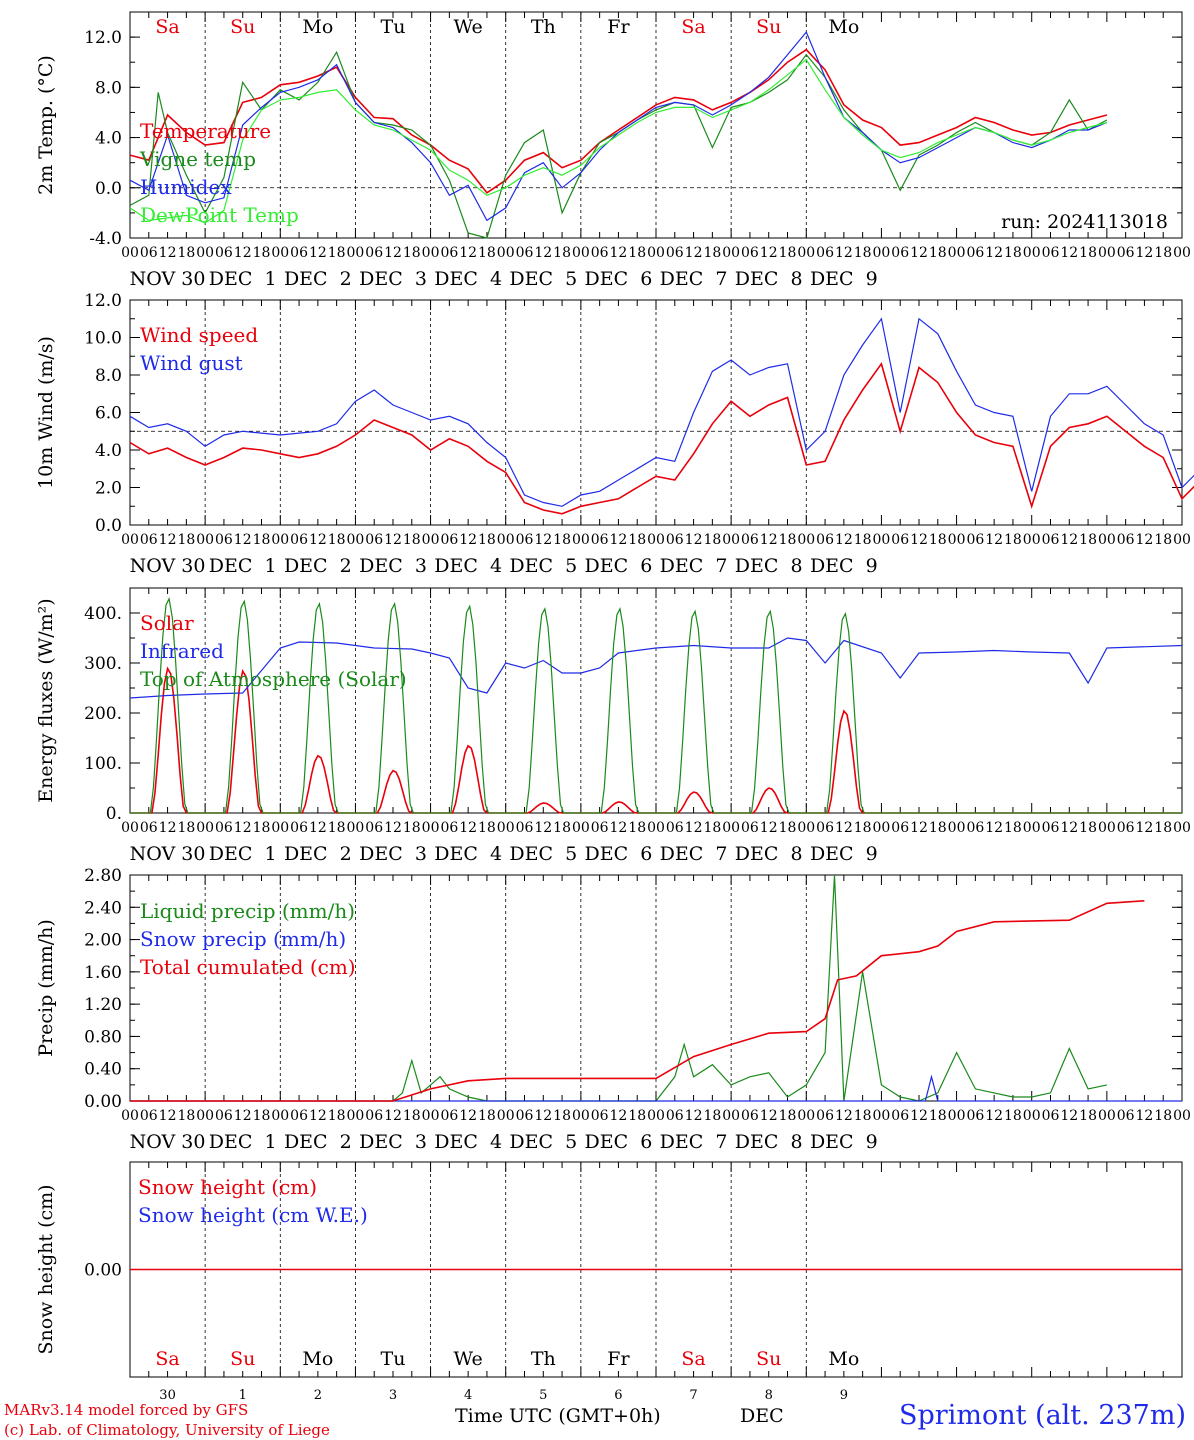 This screenshot has height=1440, width=1194. What do you see at coordinates (167, 1395) in the screenshot?
I see `day-number: 30` at bounding box center [167, 1395].